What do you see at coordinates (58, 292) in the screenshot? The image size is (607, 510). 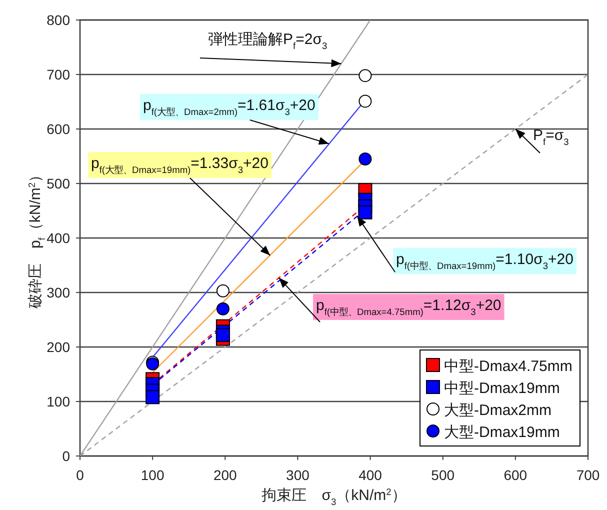 I see `y-tick-label: 300` at bounding box center [58, 292].